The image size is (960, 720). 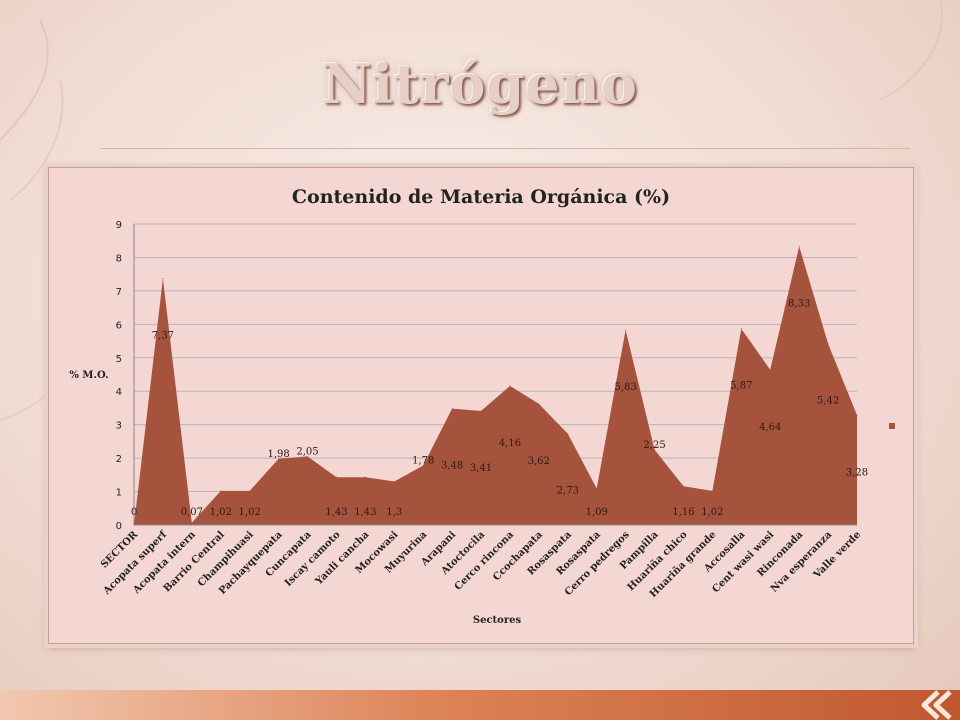 What do you see at coordinates (857, 472) in the screenshot?
I see `data-label: 3,28` at bounding box center [857, 472].